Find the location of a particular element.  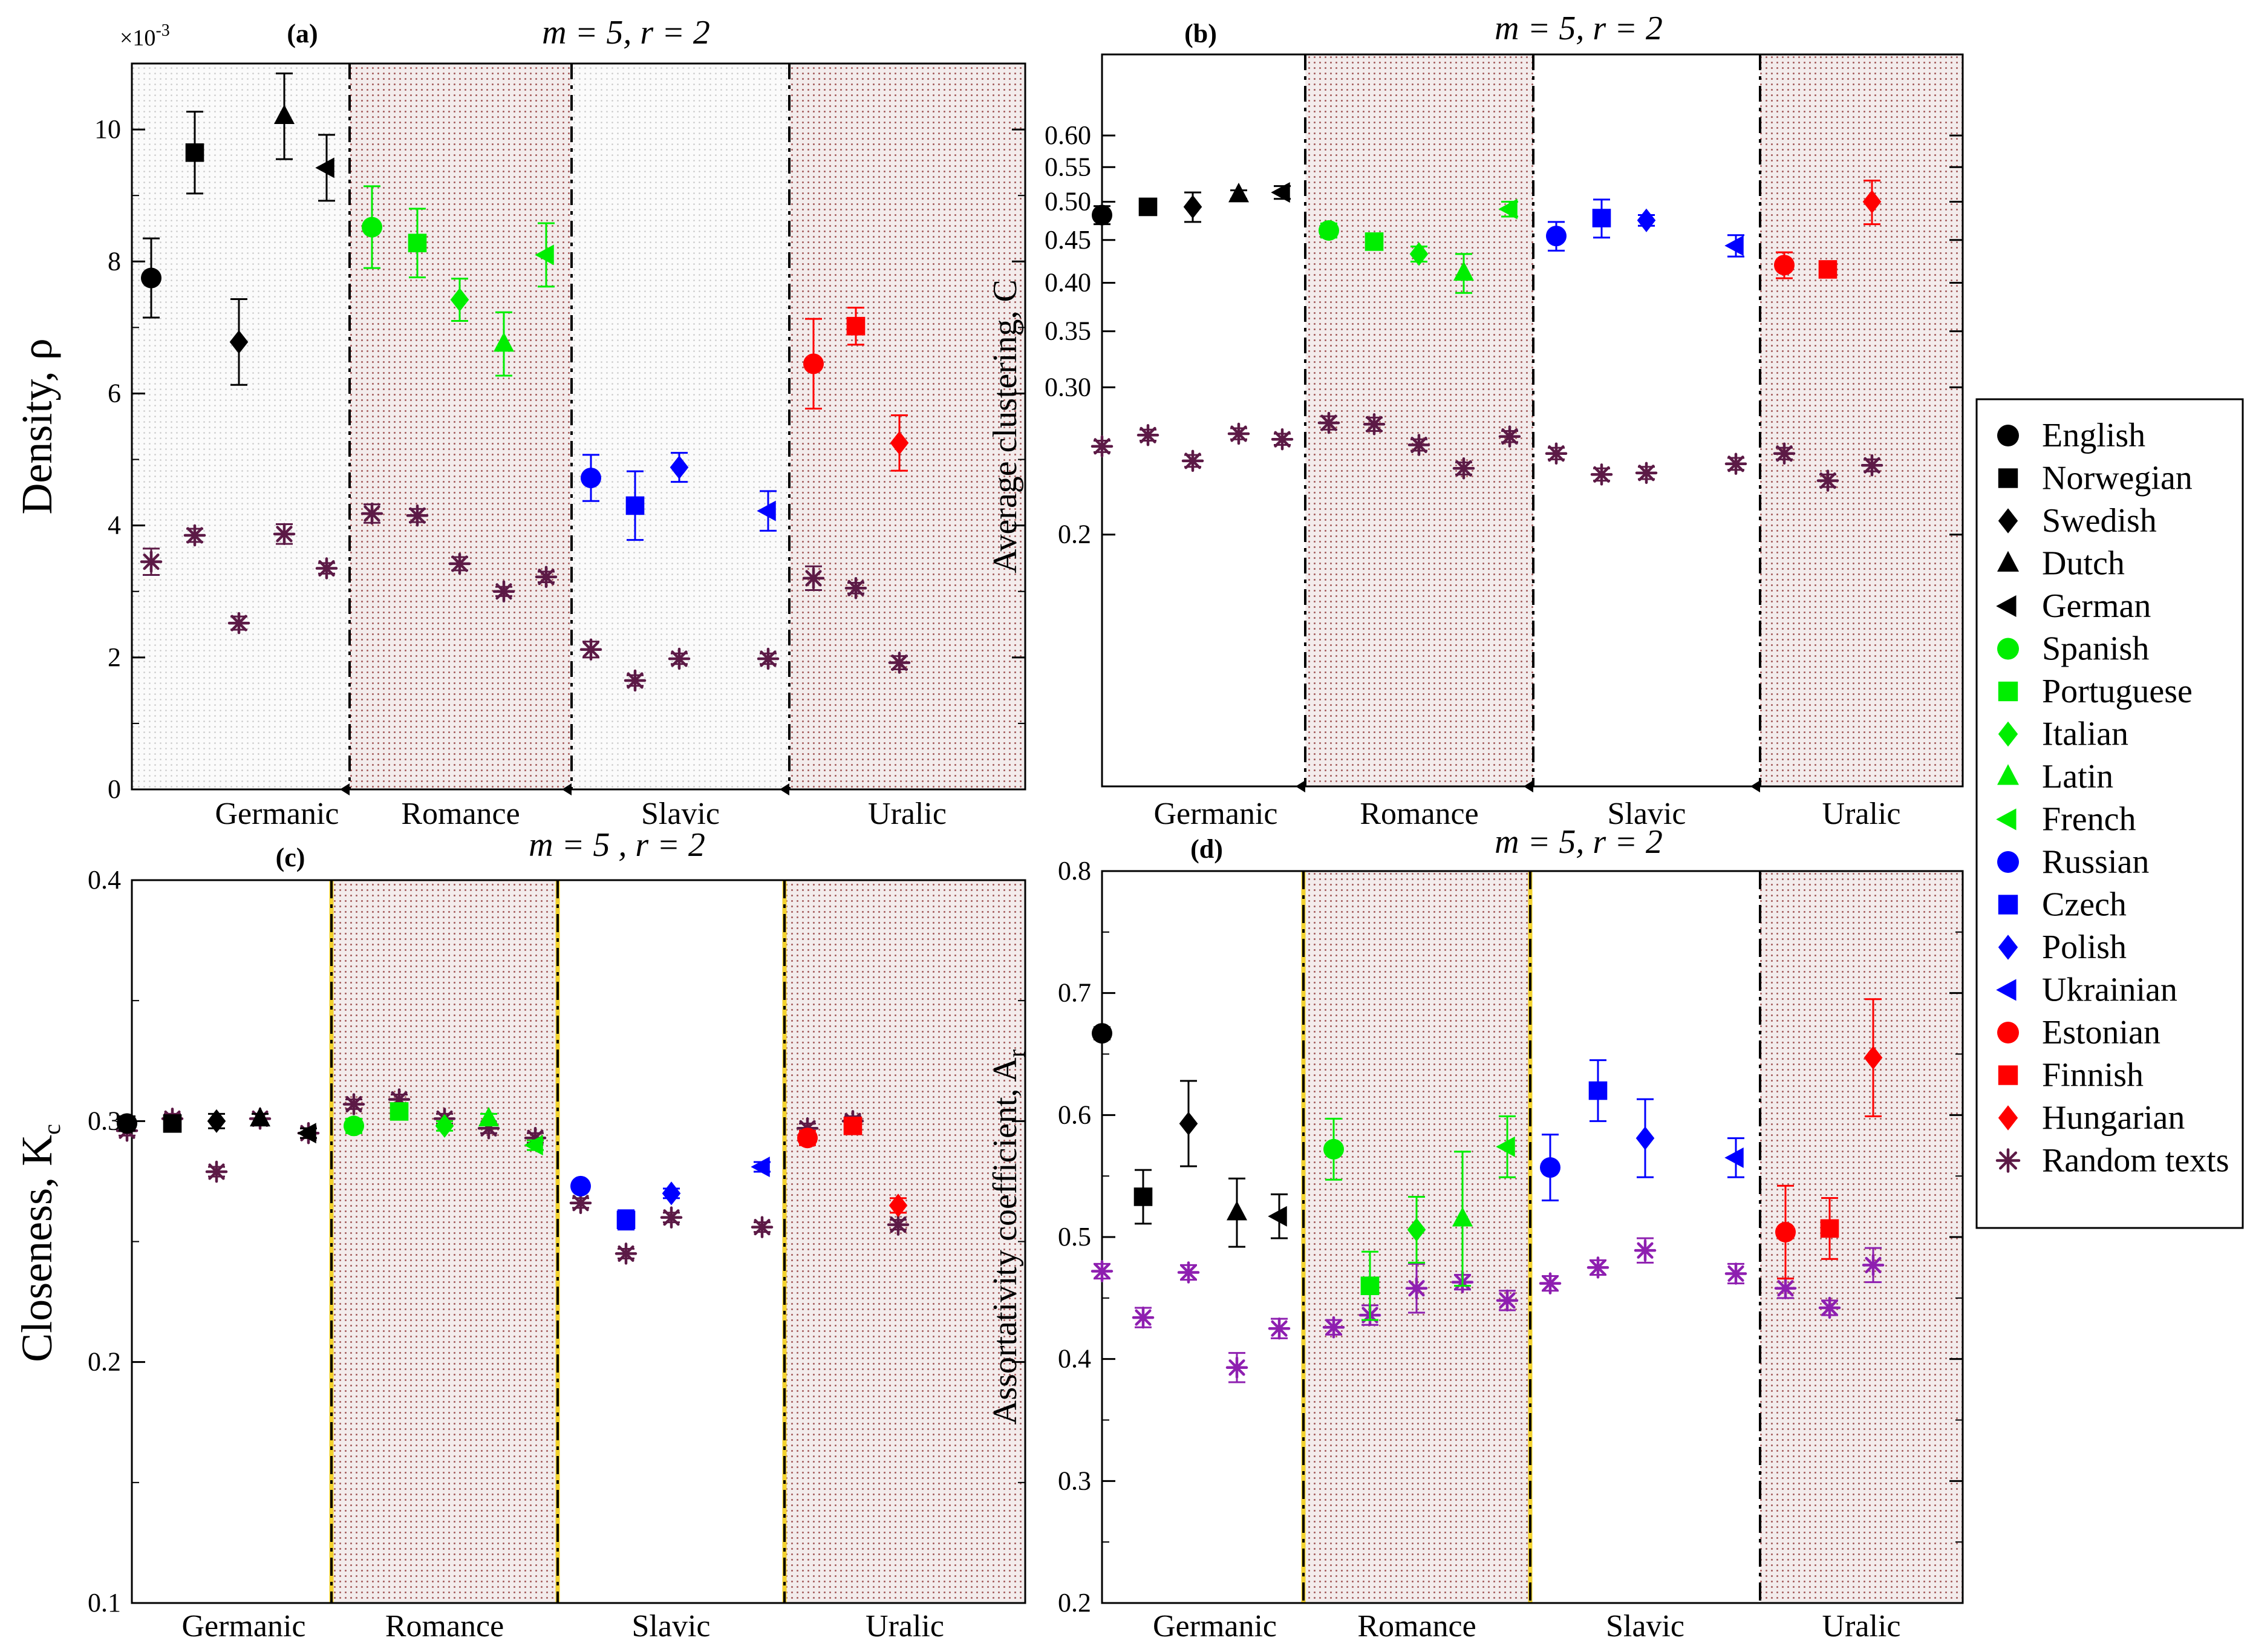

legend-entry-hungarian: Hungarian is located at coordinates (2091, 1118).